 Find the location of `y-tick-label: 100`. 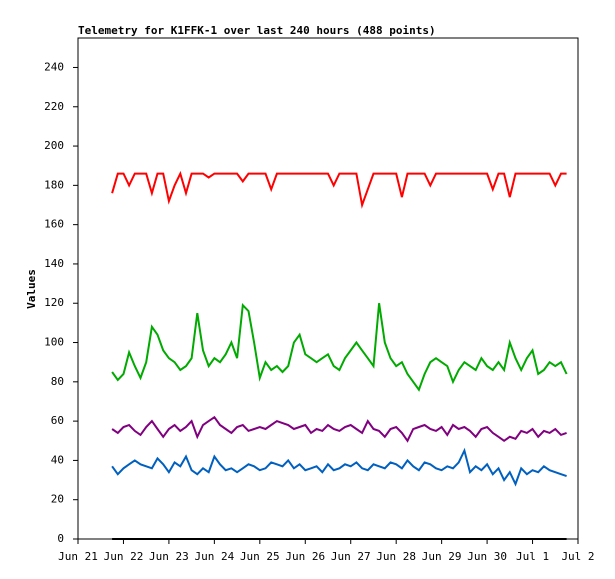

y-tick-label: 100 is located at coordinates (54, 342).